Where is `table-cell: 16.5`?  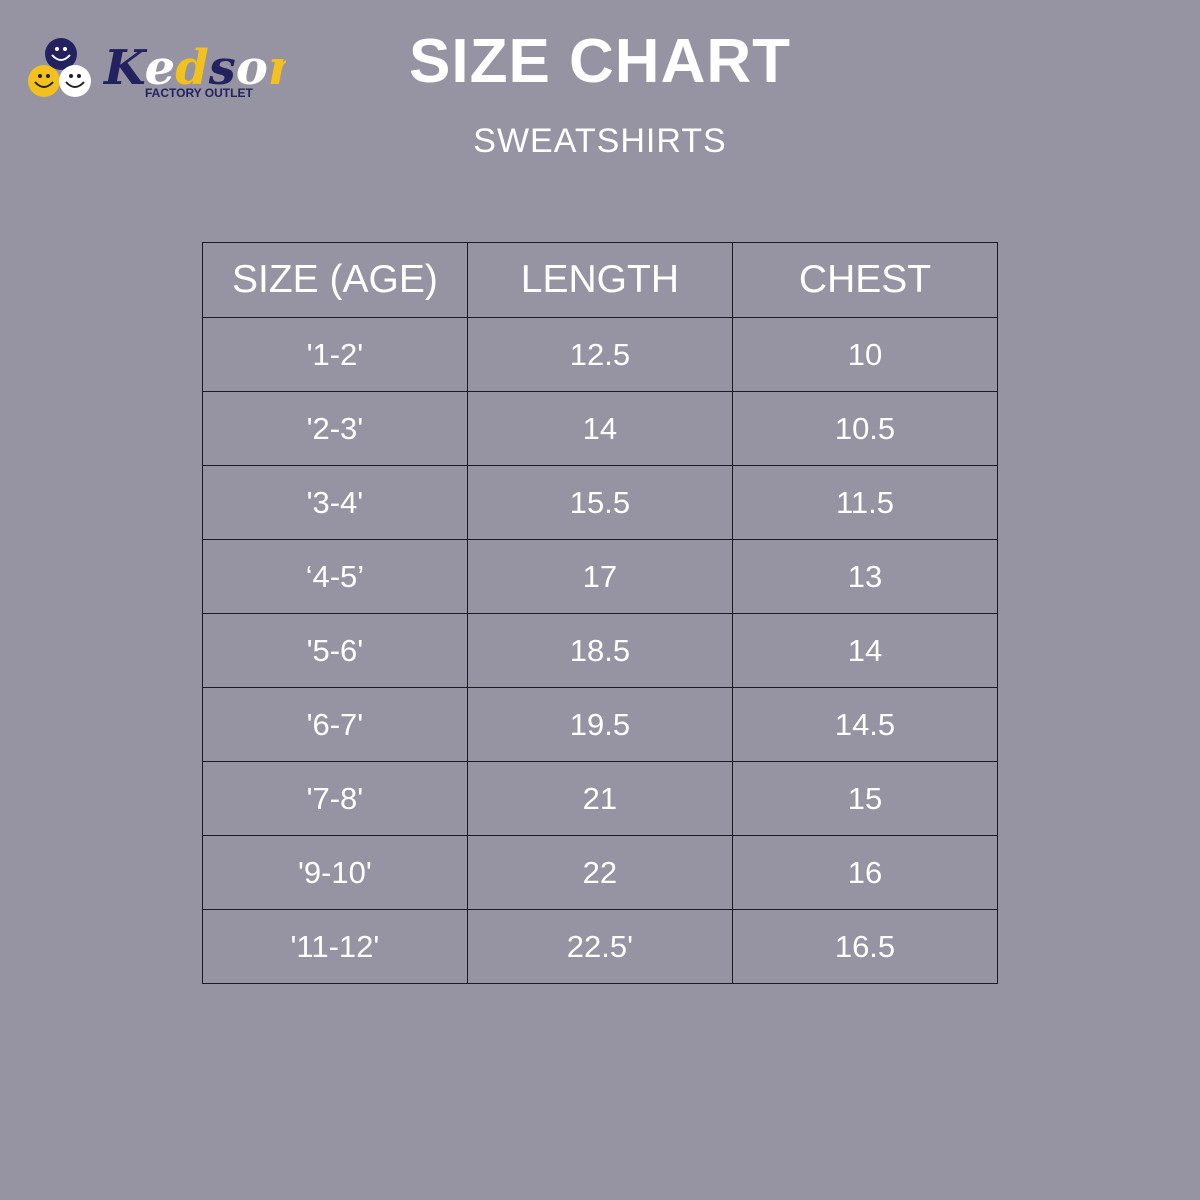 table-cell: 16.5 is located at coordinates (865, 946).